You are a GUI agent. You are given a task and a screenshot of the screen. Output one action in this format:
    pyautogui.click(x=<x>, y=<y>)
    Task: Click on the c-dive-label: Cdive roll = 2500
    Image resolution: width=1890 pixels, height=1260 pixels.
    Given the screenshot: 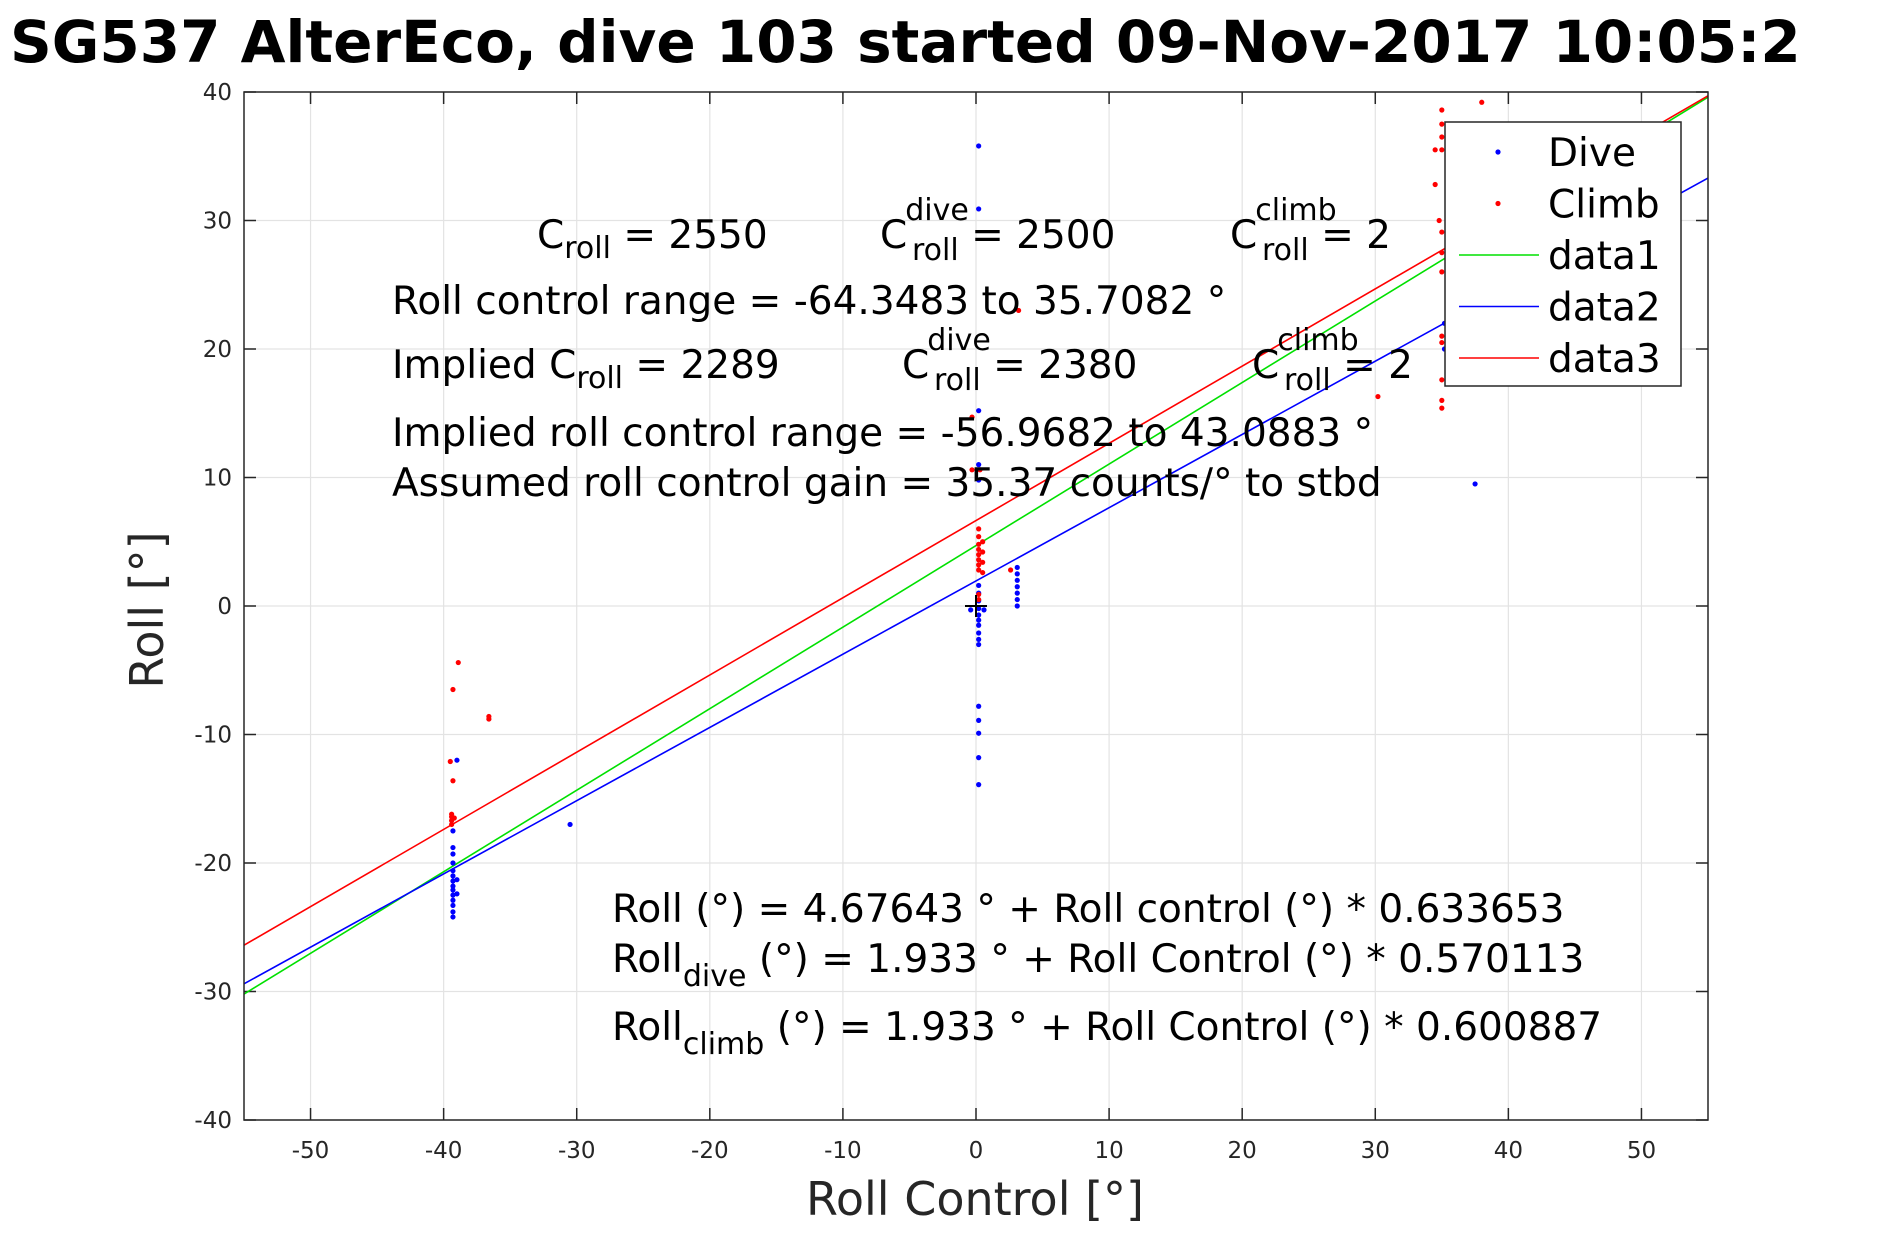 What is the action you would take?
    pyautogui.click(x=997, y=230)
    